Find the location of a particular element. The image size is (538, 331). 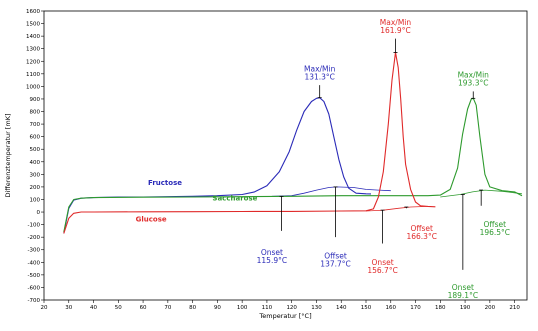

annotation-sac-max: Max/Min 193.3°C is located at coordinates (474, 85).